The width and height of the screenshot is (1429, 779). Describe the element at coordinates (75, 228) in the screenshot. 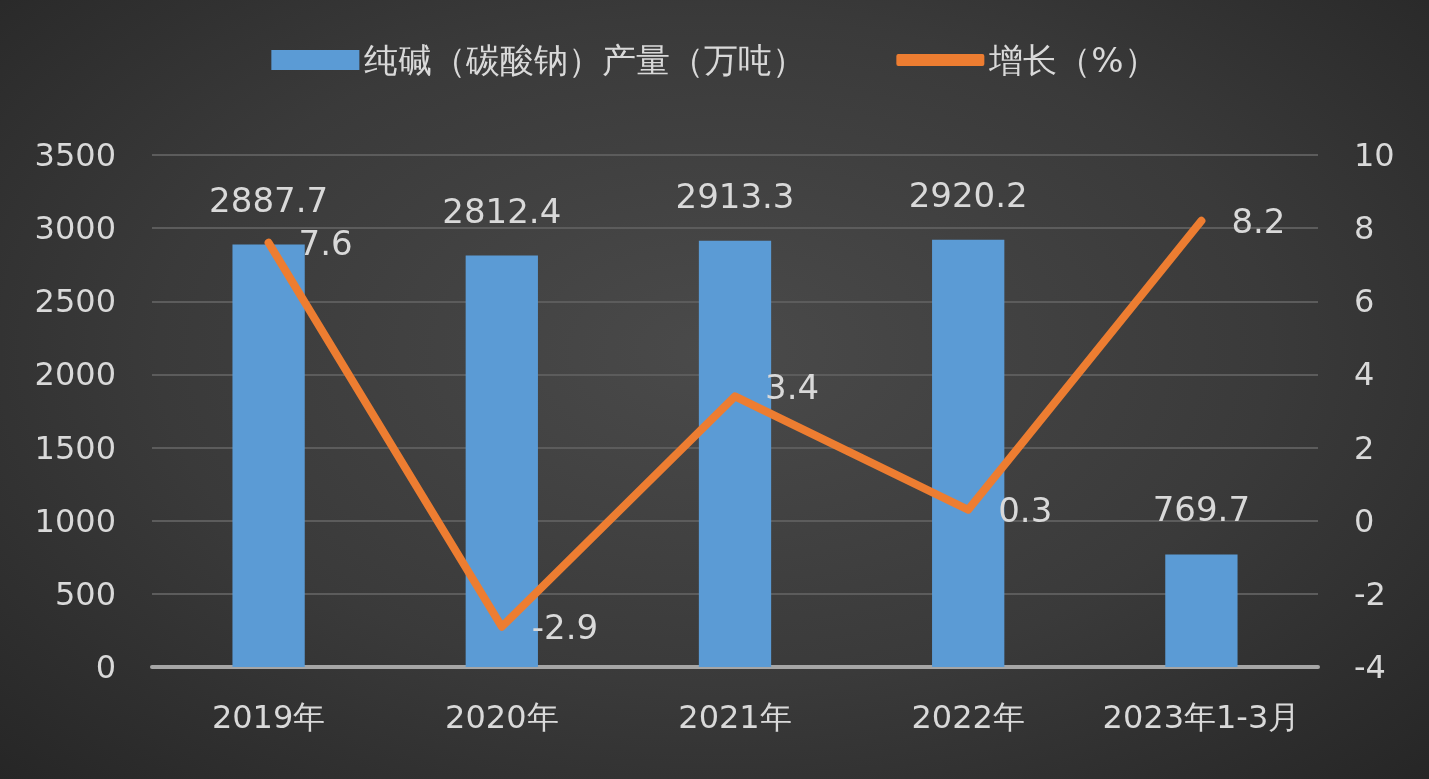

I see `y-tick-label: 3000` at that location.